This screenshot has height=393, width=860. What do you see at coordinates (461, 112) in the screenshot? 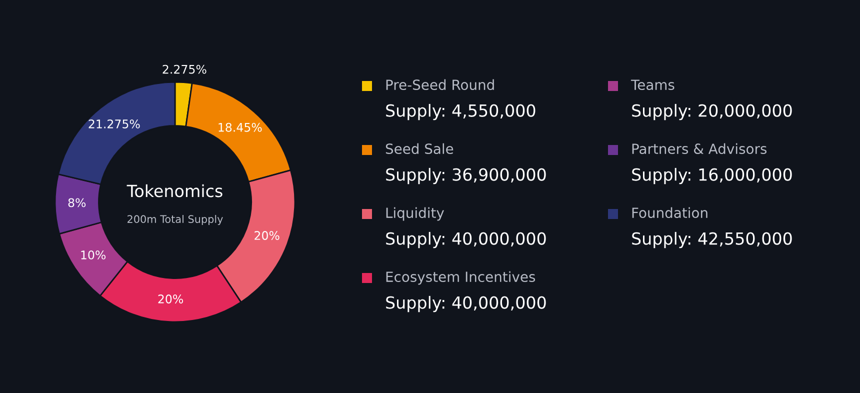
I see `text: Supply: 4,550,000` at bounding box center [461, 112].